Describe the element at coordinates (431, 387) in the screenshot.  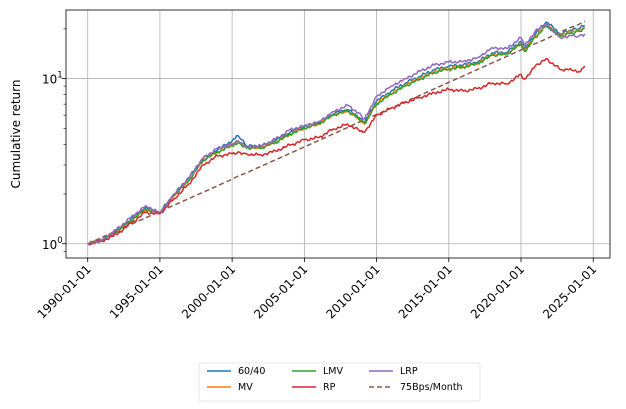
I see `legend-label: 75Bps/Month` at that location.